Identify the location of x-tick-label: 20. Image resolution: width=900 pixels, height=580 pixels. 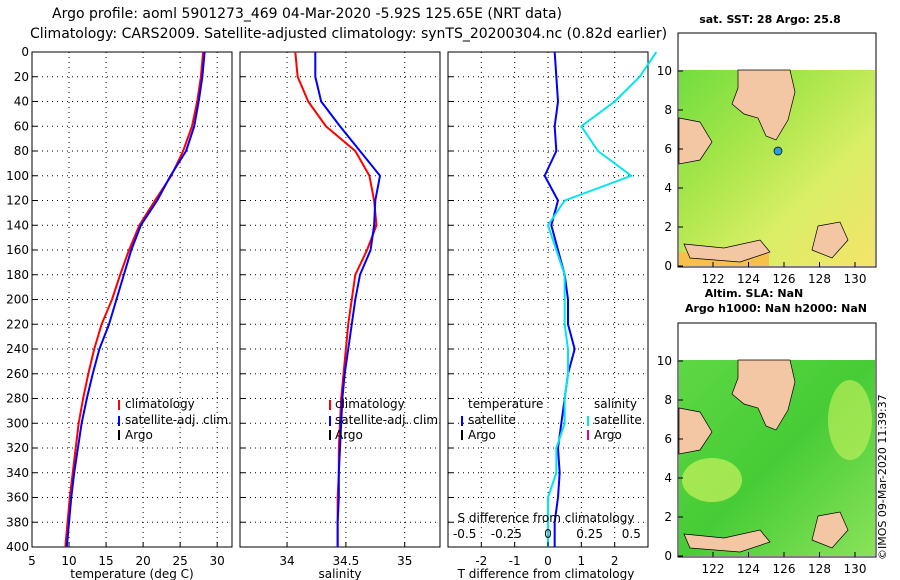
(142, 561).